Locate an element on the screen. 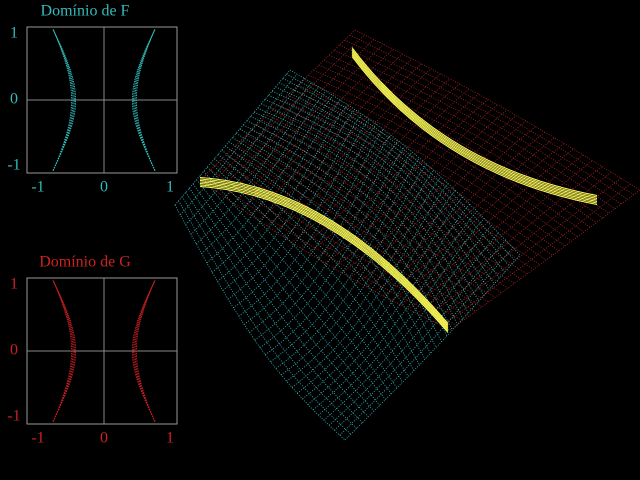 The height and width of the screenshot is (480, 640). panel-title: Domínio de F is located at coordinates (85, 11).